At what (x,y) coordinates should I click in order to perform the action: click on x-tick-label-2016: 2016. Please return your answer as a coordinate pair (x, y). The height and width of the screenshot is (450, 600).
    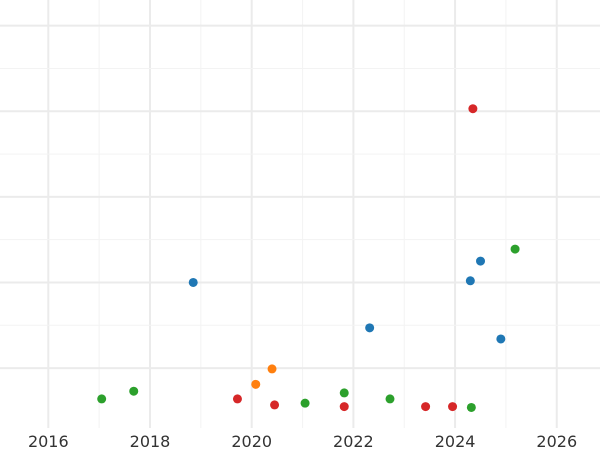
    Looking at the image, I should click on (48, 441).